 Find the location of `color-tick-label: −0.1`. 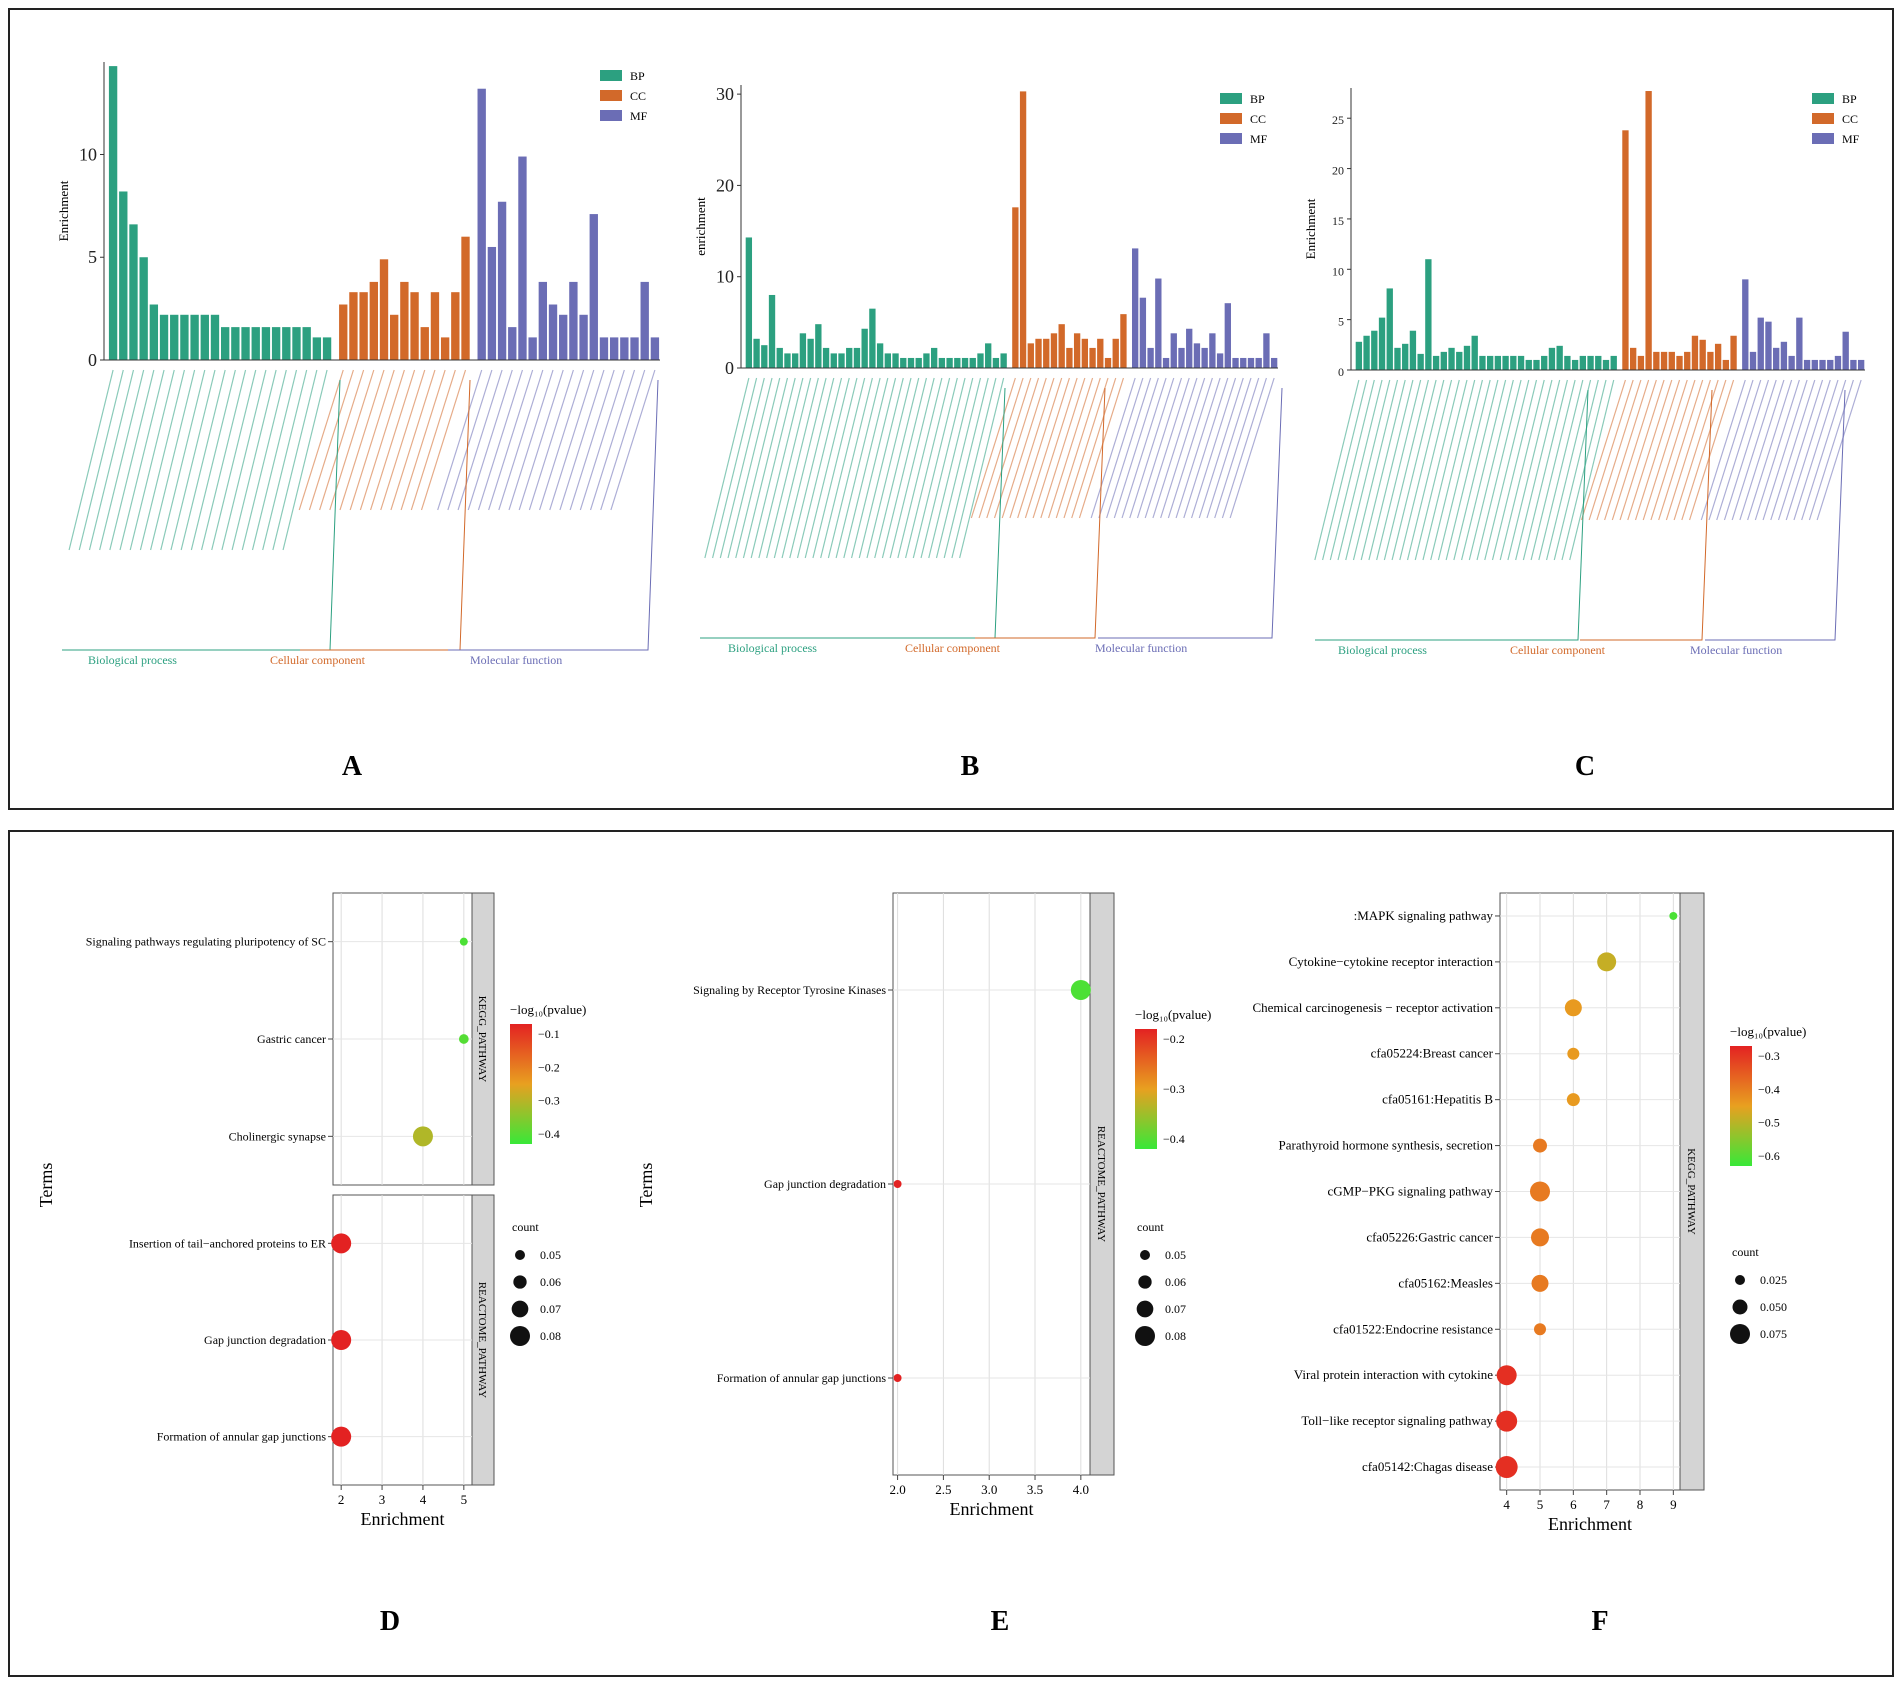

color-tick-label: −0.1 is located at coordinates (549, 1034).